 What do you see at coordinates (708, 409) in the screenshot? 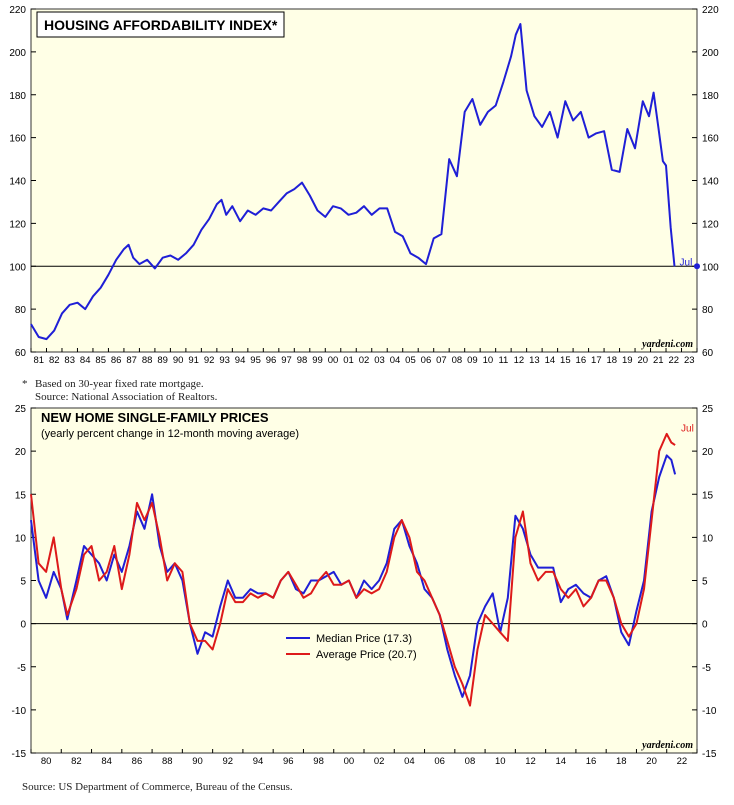
I see `y-tick-label-right: 25` at bounding box center [708, 409].